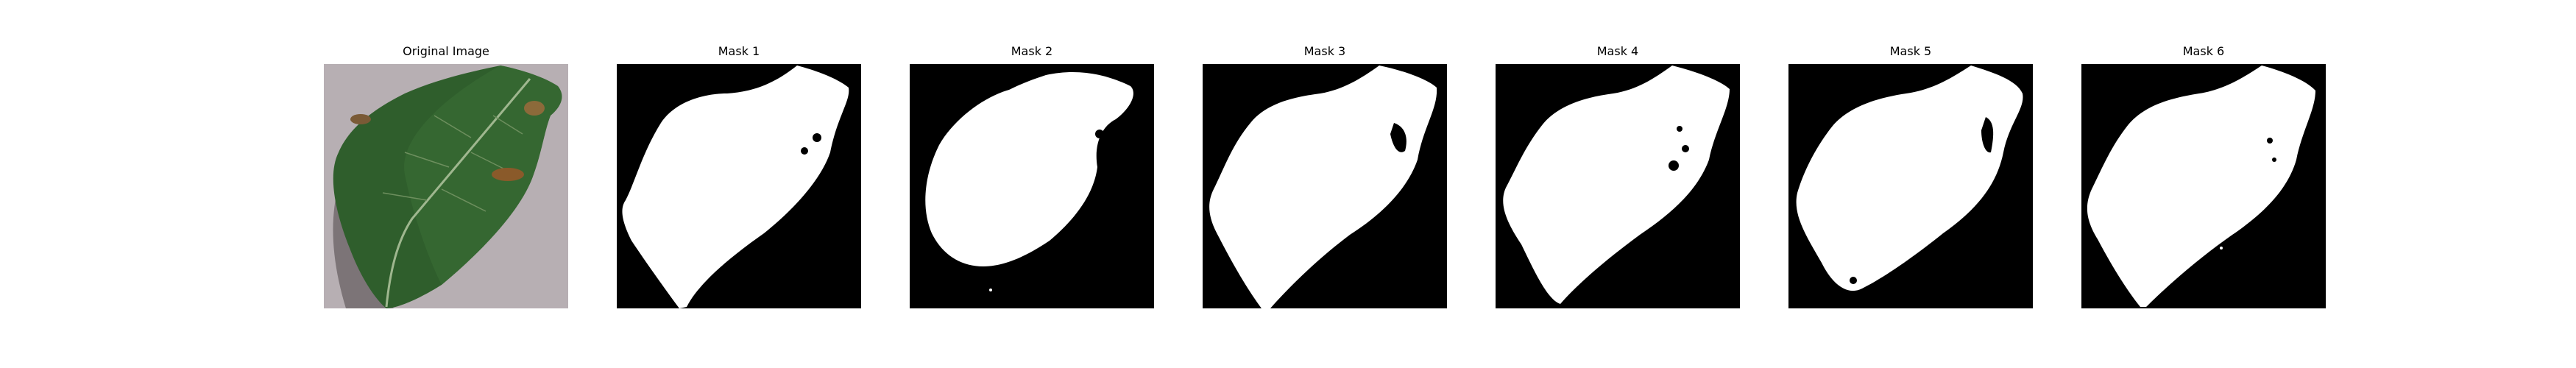  What do you see at coordinates (739, 51) in the screenshot?
I see `panel-title: Mask 1` at bounding box center [739, 51].